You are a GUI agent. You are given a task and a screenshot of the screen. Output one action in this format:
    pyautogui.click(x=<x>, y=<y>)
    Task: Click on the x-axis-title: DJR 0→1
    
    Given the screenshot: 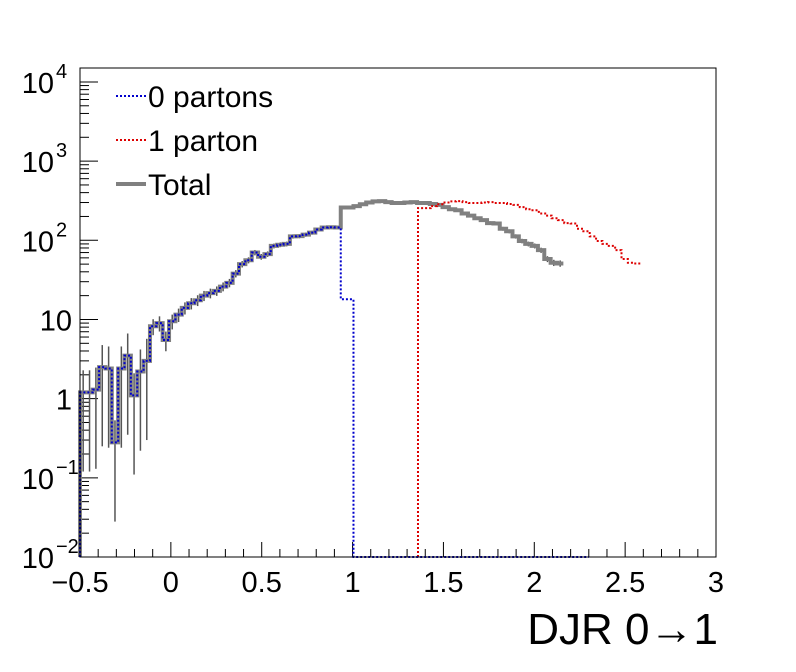 What is the action you would take?
    pyautogui.click(x=622, y=629)
    